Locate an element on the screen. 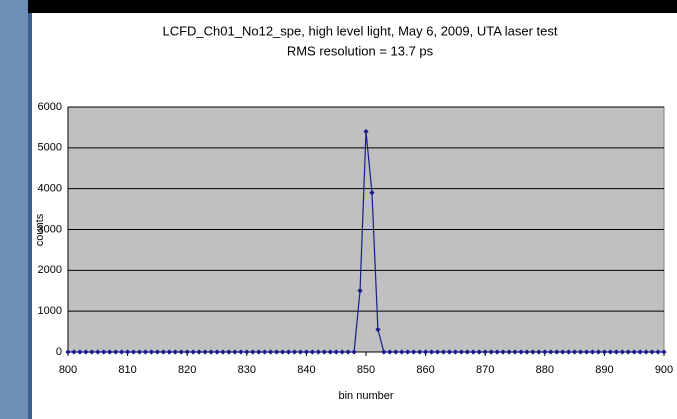  x-tick-label: 890 is located at coordinates (604, 370).